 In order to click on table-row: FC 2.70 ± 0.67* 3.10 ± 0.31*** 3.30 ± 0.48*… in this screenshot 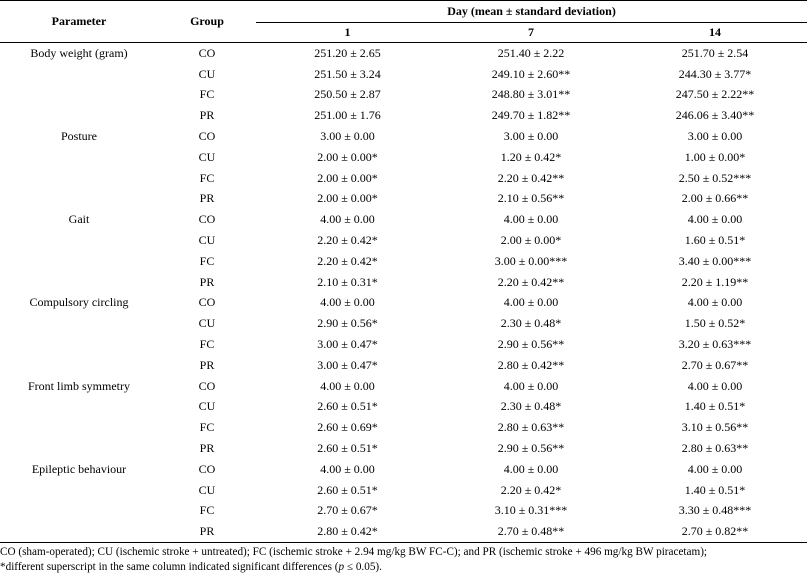, I will do `click(403, 511)`.